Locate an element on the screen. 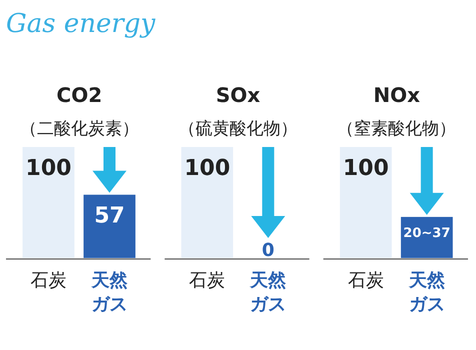 The width and height of the screenshot is (476, 350). chart-subtitle: （二酸化炭素） is located at coordinates (79, 129).